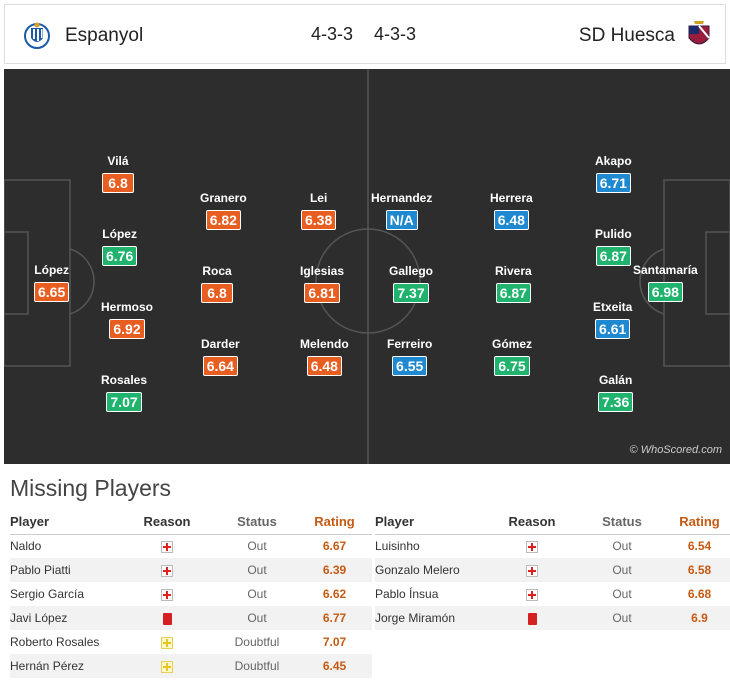 The width and height of the screenshot is (730, 680). What do you see at coordinates (119, 234) in the screenshot?
I see `player-name: López` at bounding box center [119, 234].